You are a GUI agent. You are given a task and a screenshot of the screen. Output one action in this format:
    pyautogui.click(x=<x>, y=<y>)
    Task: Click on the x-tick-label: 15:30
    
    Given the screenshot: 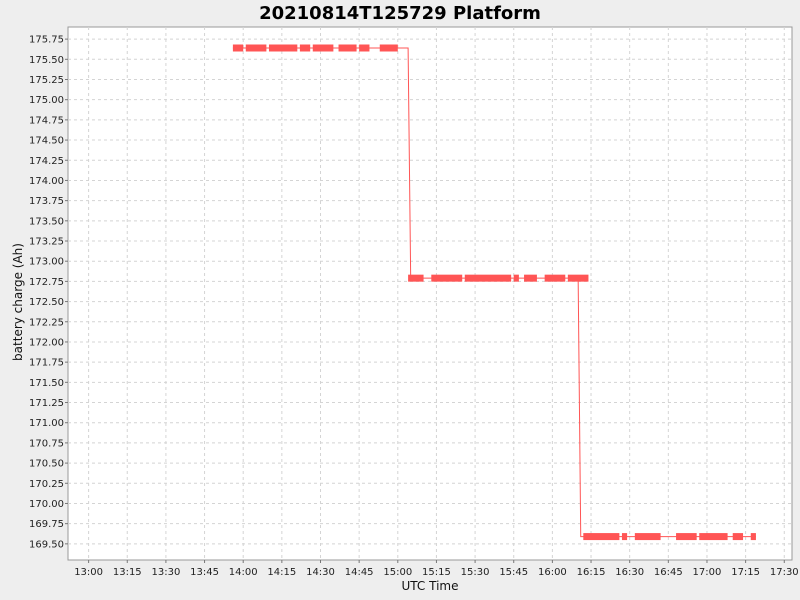 What is the action you would take?
    pyautogui.click(x=475, y=572)
    